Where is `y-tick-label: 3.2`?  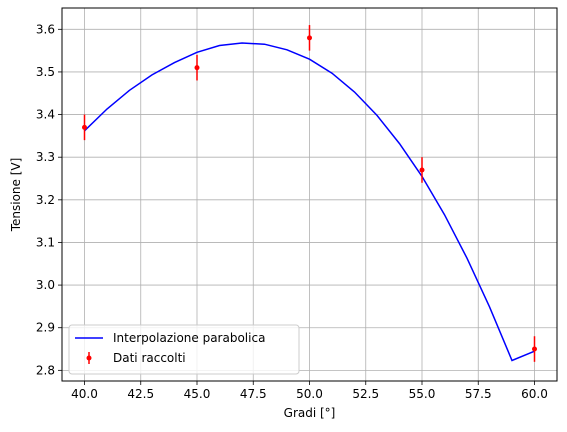
y-tick-label: 3.2 is located at coordinates (45, 200).